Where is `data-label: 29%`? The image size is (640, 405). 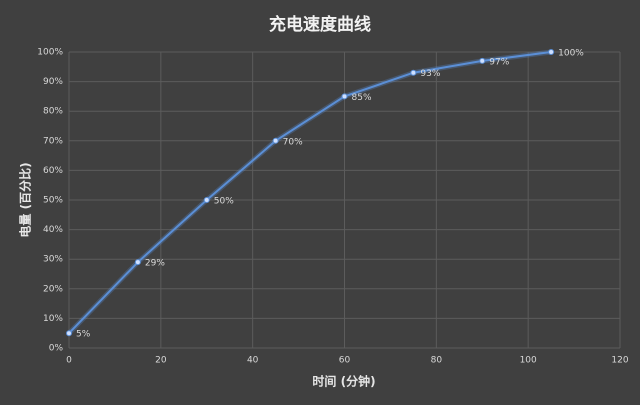 data-label: 29% is located at coordinates (155, 264).